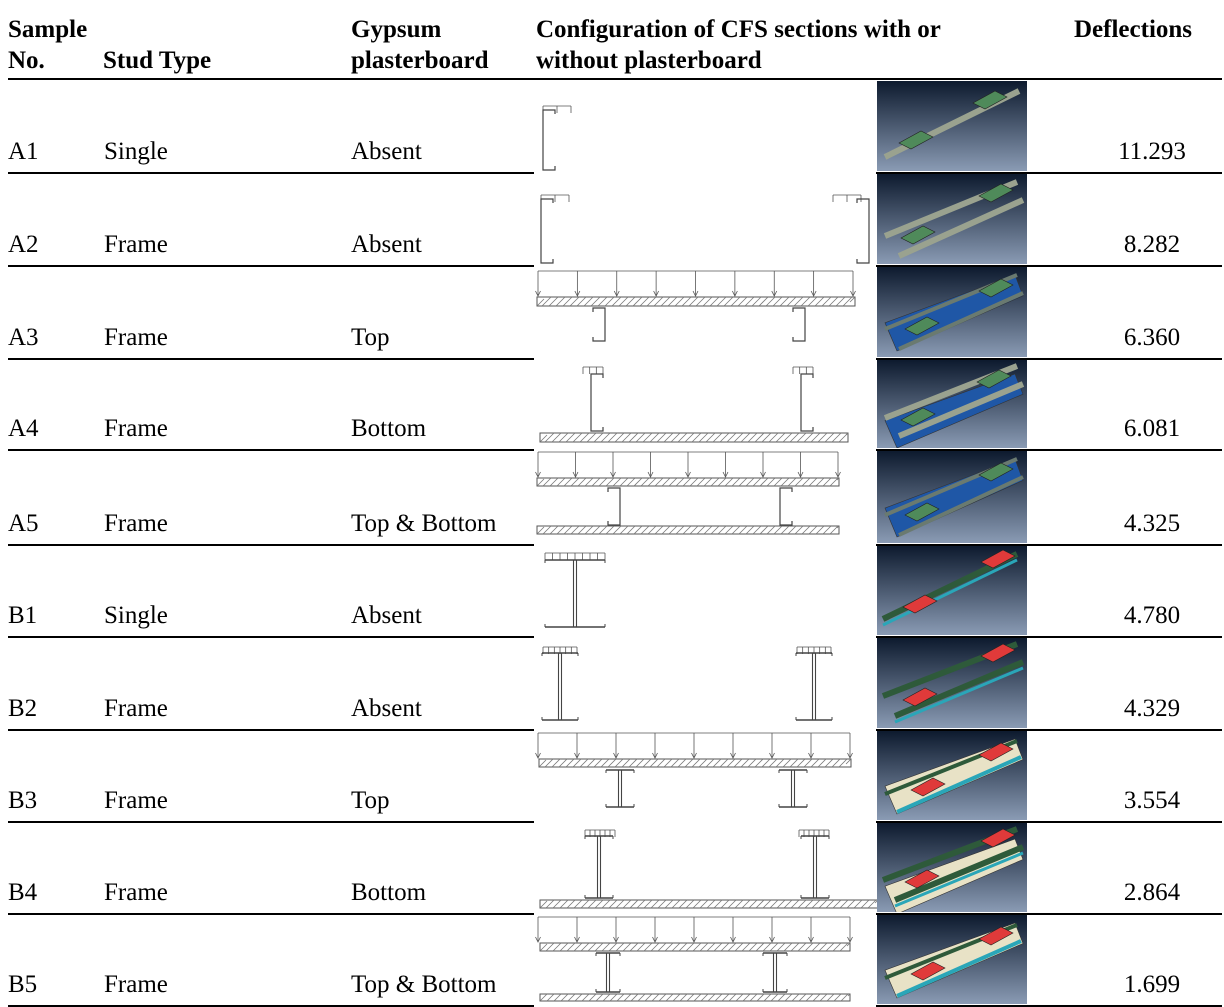  What do you see at coordinates (23, 615) in the screenshot?
I see `sample-number: B1` at bounding box center [23, 615].